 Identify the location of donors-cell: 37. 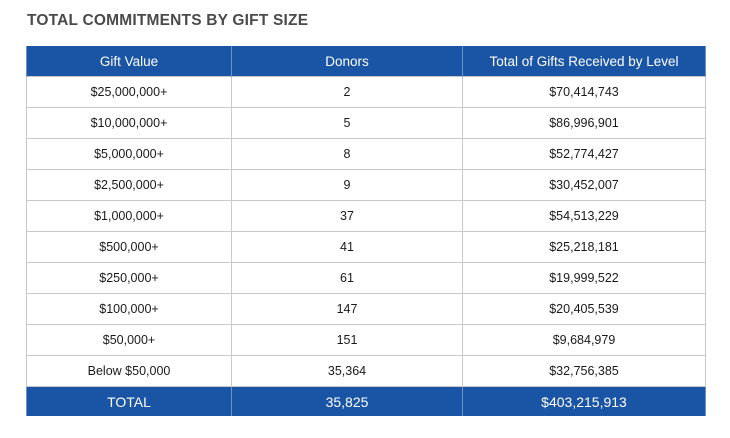
(347, 216).